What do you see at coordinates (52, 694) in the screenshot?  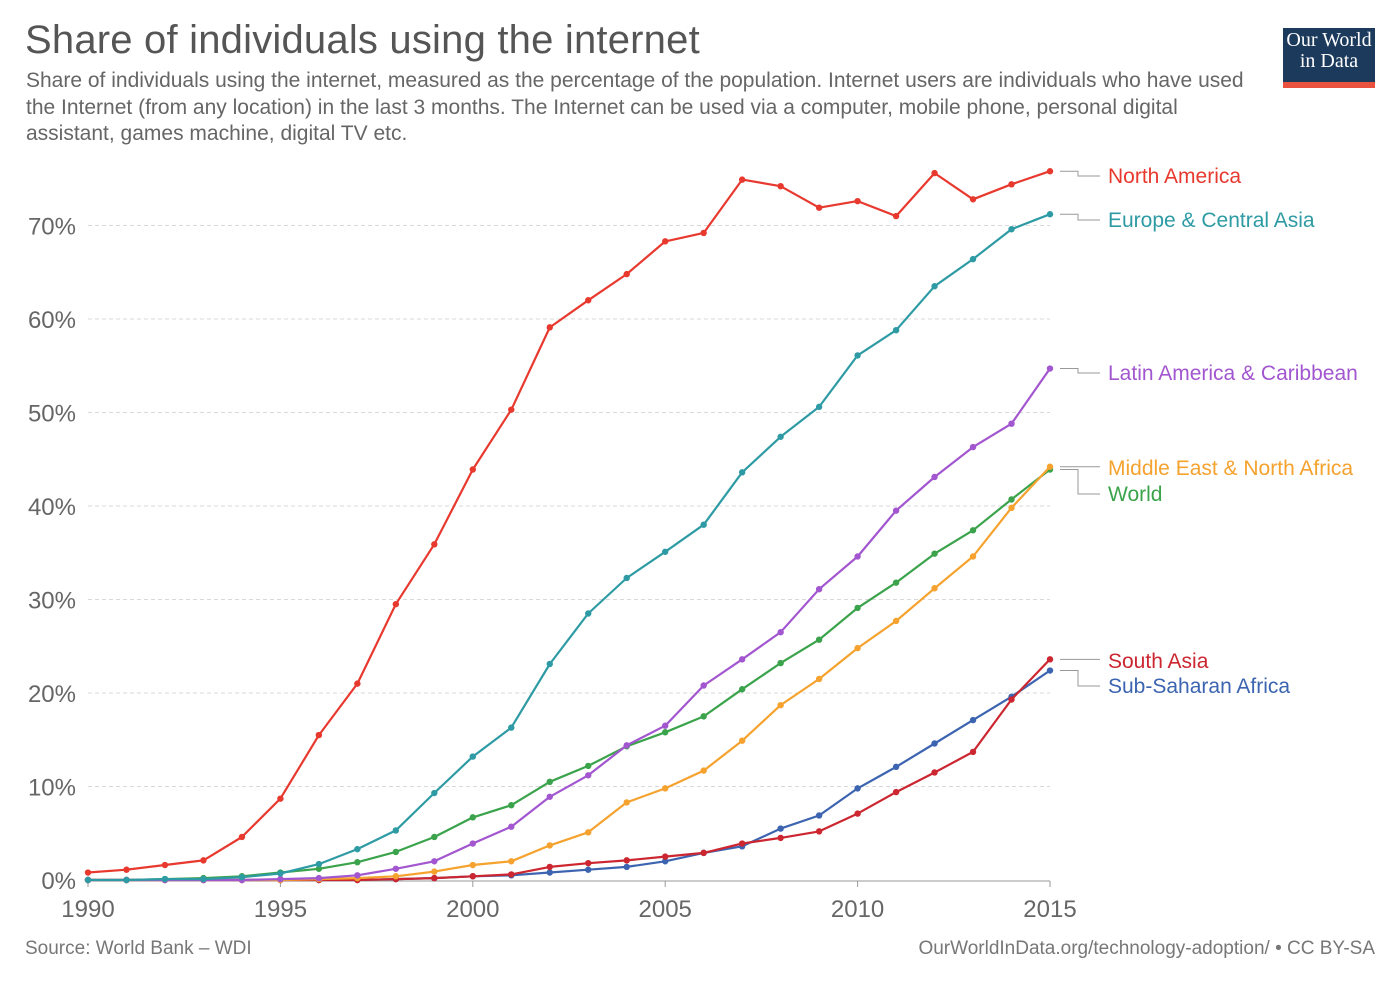 I see `y-tick-label: 20%` at bounding box center [52, 694].